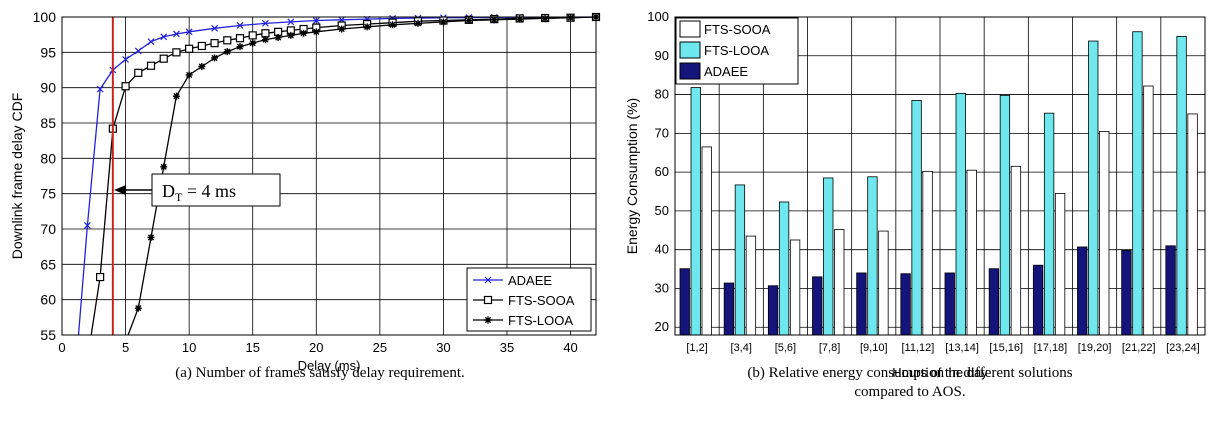 This screenshot has width=1212, height=430. Describe the element at coordinates (48, 123) in the screenshot. I see `cdf-y-tick-label: 85` at that location.